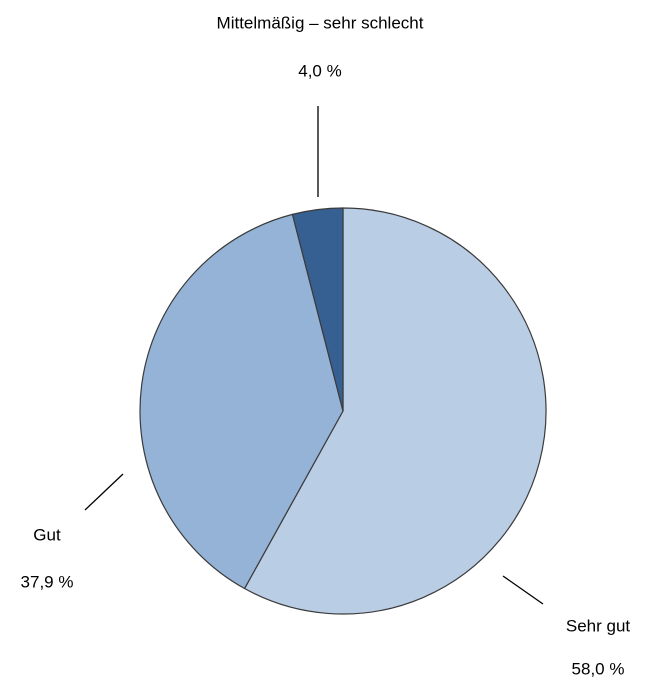  Describe the element at coordinates (319, 70) in the screenshot. I see `value-label: 4,0 %` at that location.